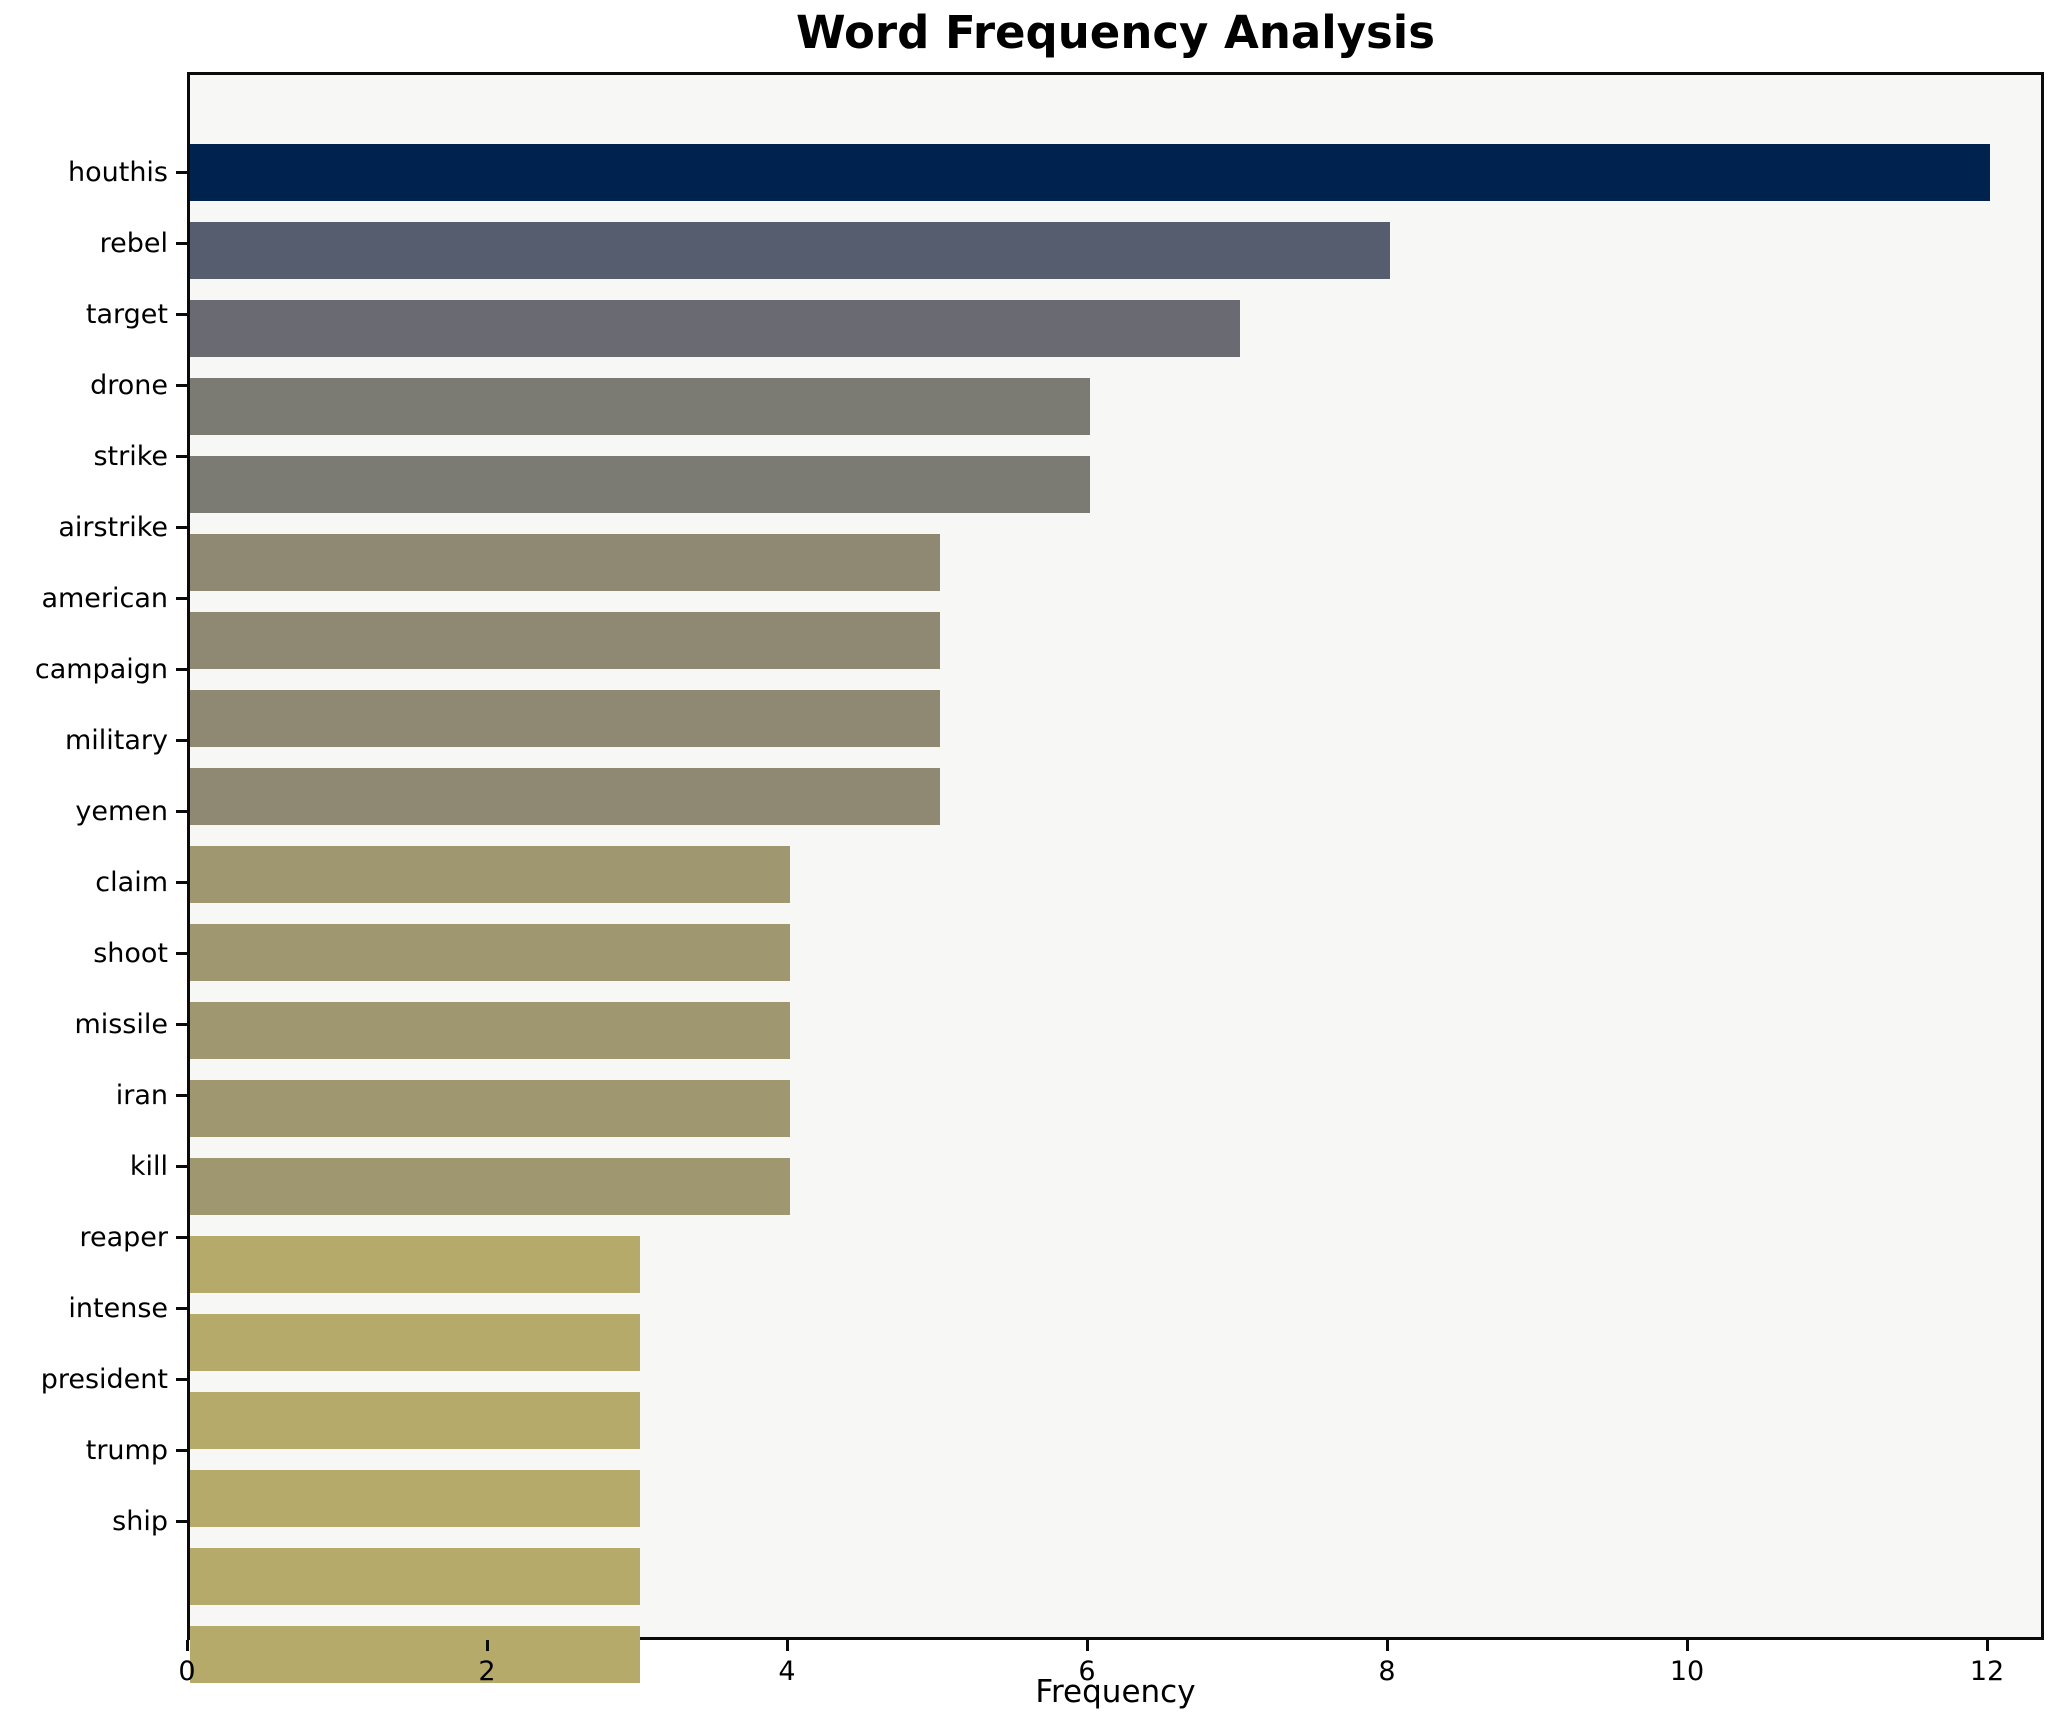  I want to click on x-tick-label-8: 8, so click(1387, 1671).